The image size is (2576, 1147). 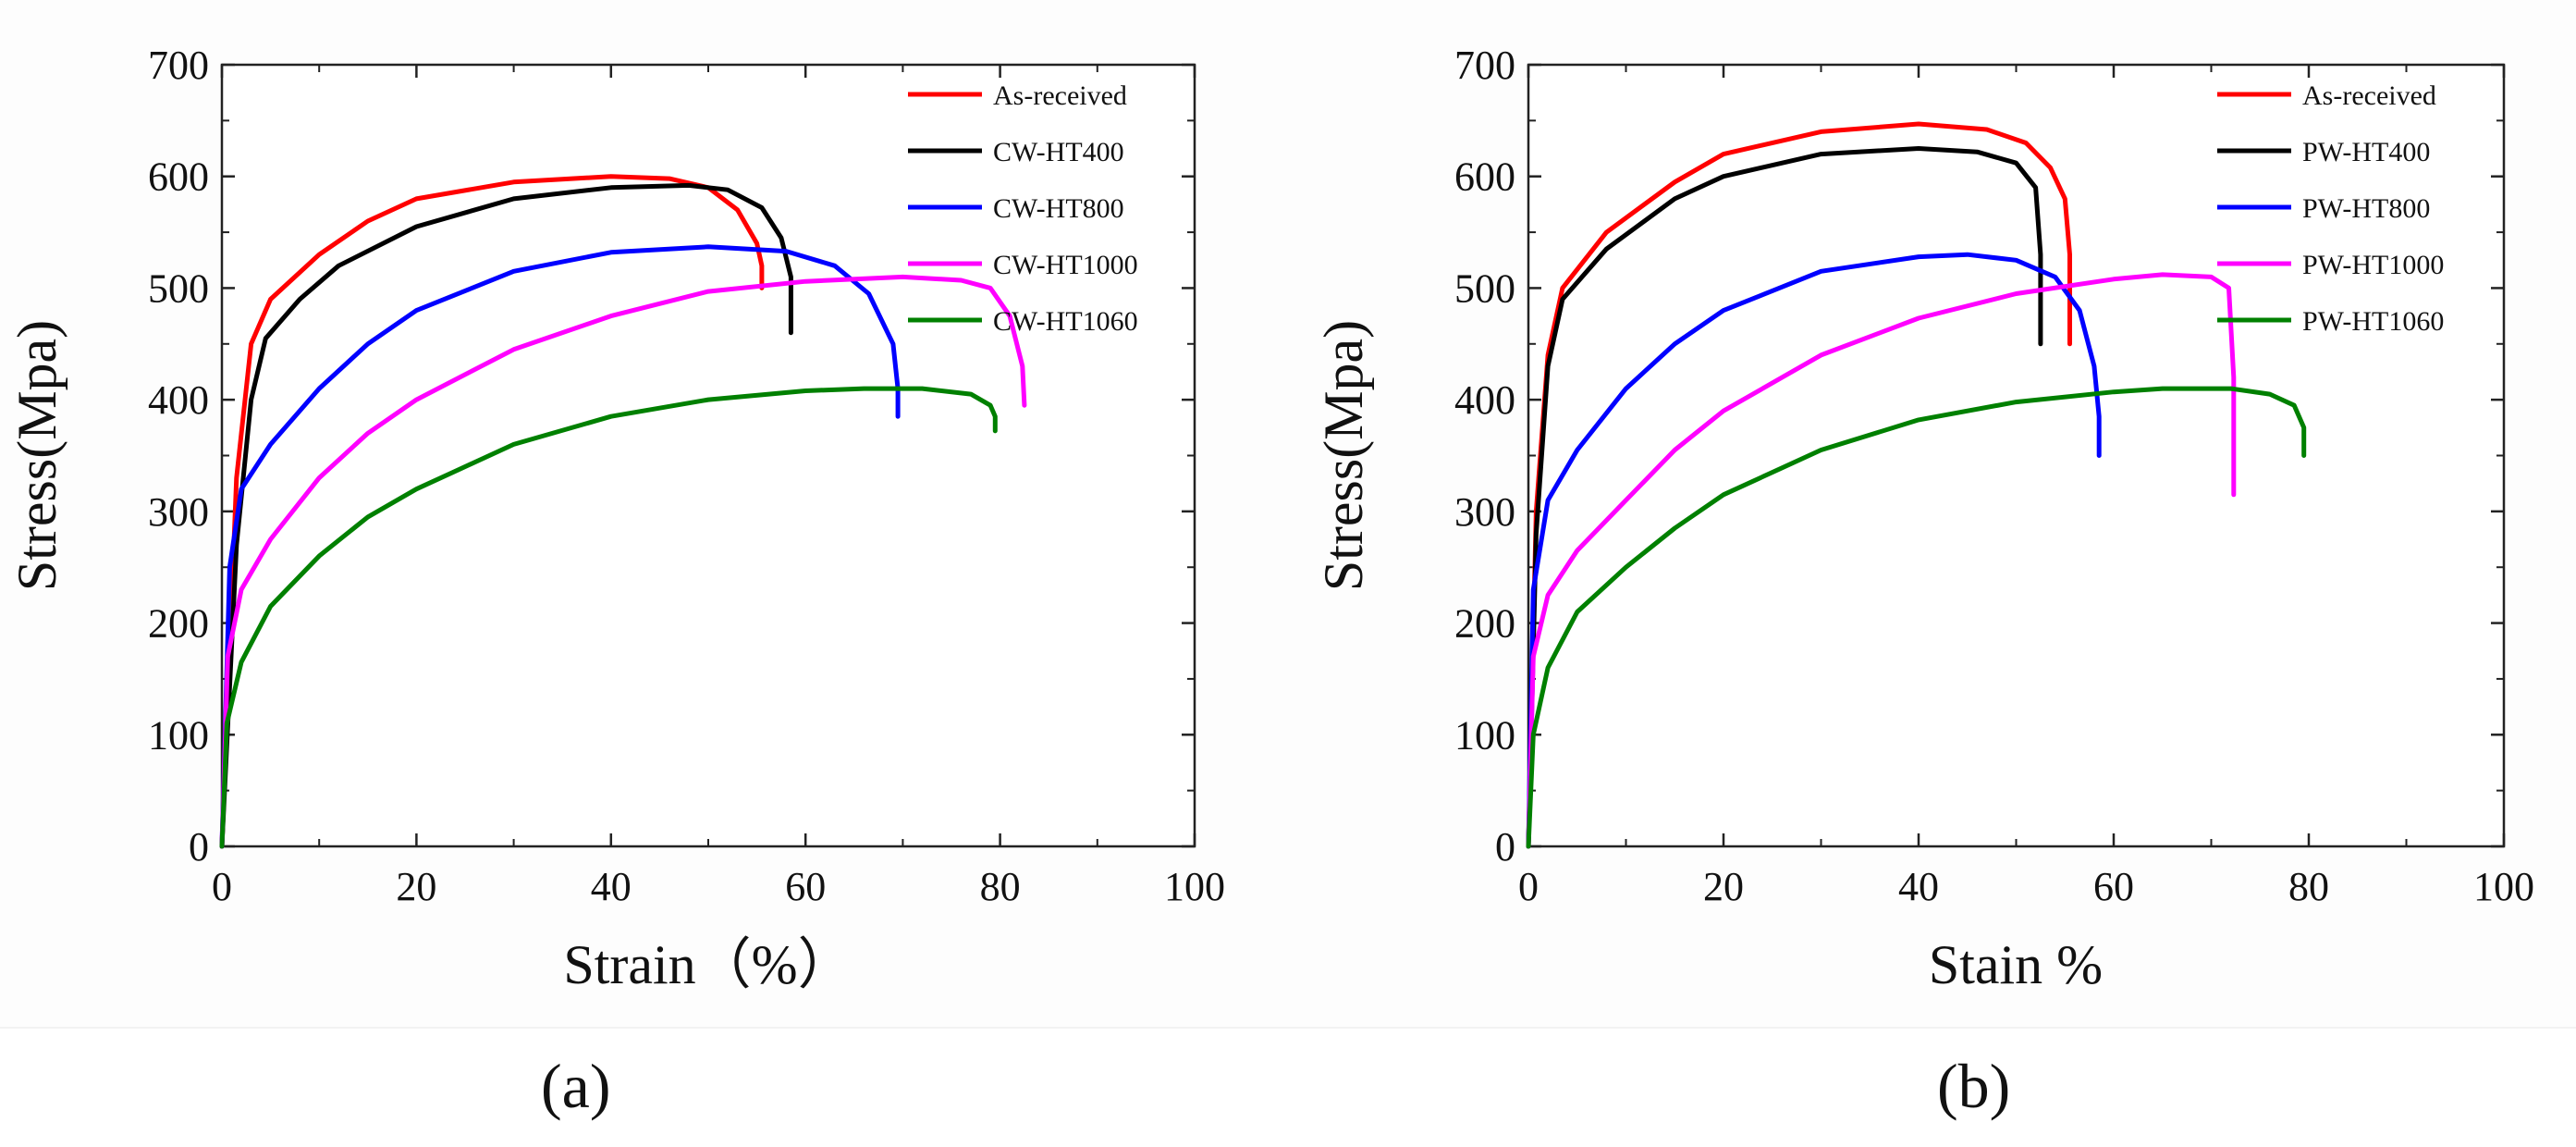 What do you see at coordinates (805, 887) in the screenshot?
I see `x-tick-label-a: 60` at bounding box center [805, 887].